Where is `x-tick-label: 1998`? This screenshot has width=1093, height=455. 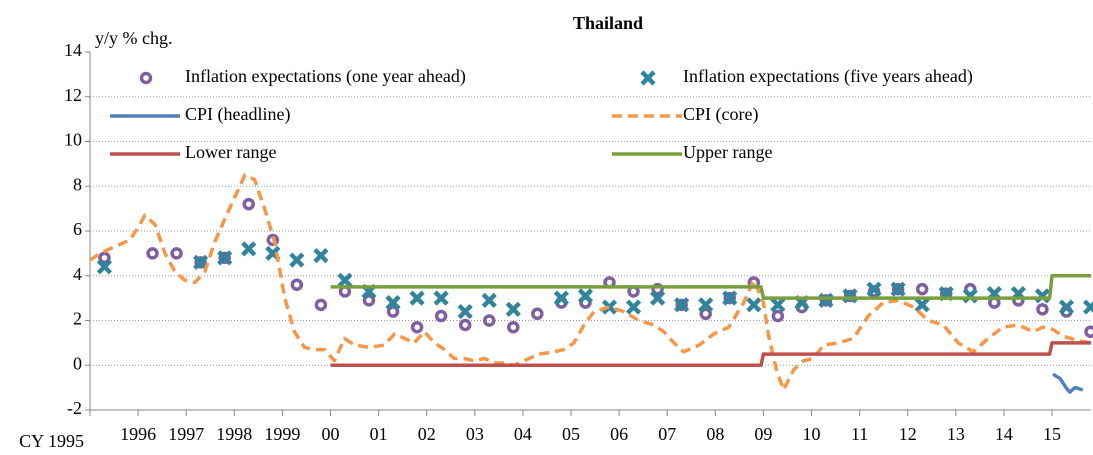
x-tick-label: 1998 is located at coordinates (234, 434).